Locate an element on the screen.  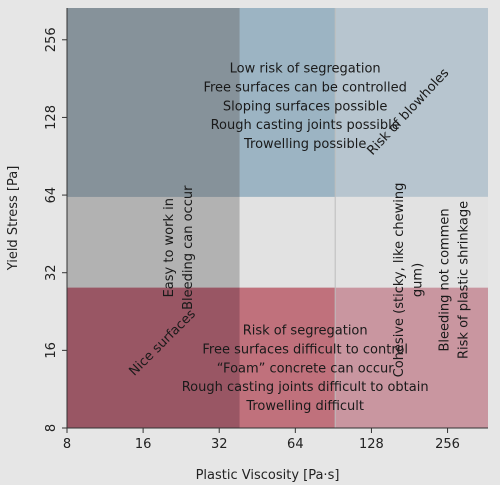
annotation-line: “Foam” concrete can occur is located at coordinates (306, 368).